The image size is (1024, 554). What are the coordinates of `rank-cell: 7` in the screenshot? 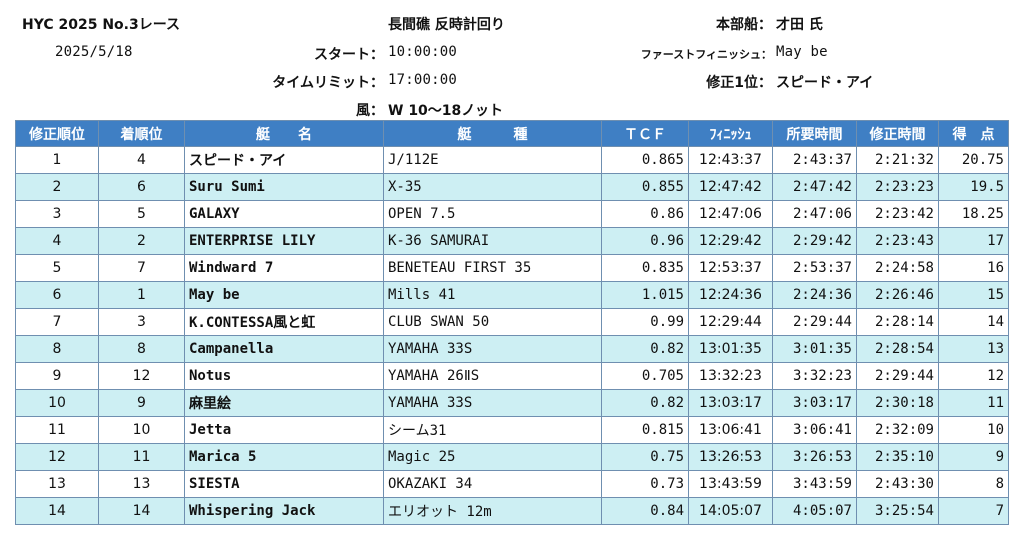 It's located at (57, 322).